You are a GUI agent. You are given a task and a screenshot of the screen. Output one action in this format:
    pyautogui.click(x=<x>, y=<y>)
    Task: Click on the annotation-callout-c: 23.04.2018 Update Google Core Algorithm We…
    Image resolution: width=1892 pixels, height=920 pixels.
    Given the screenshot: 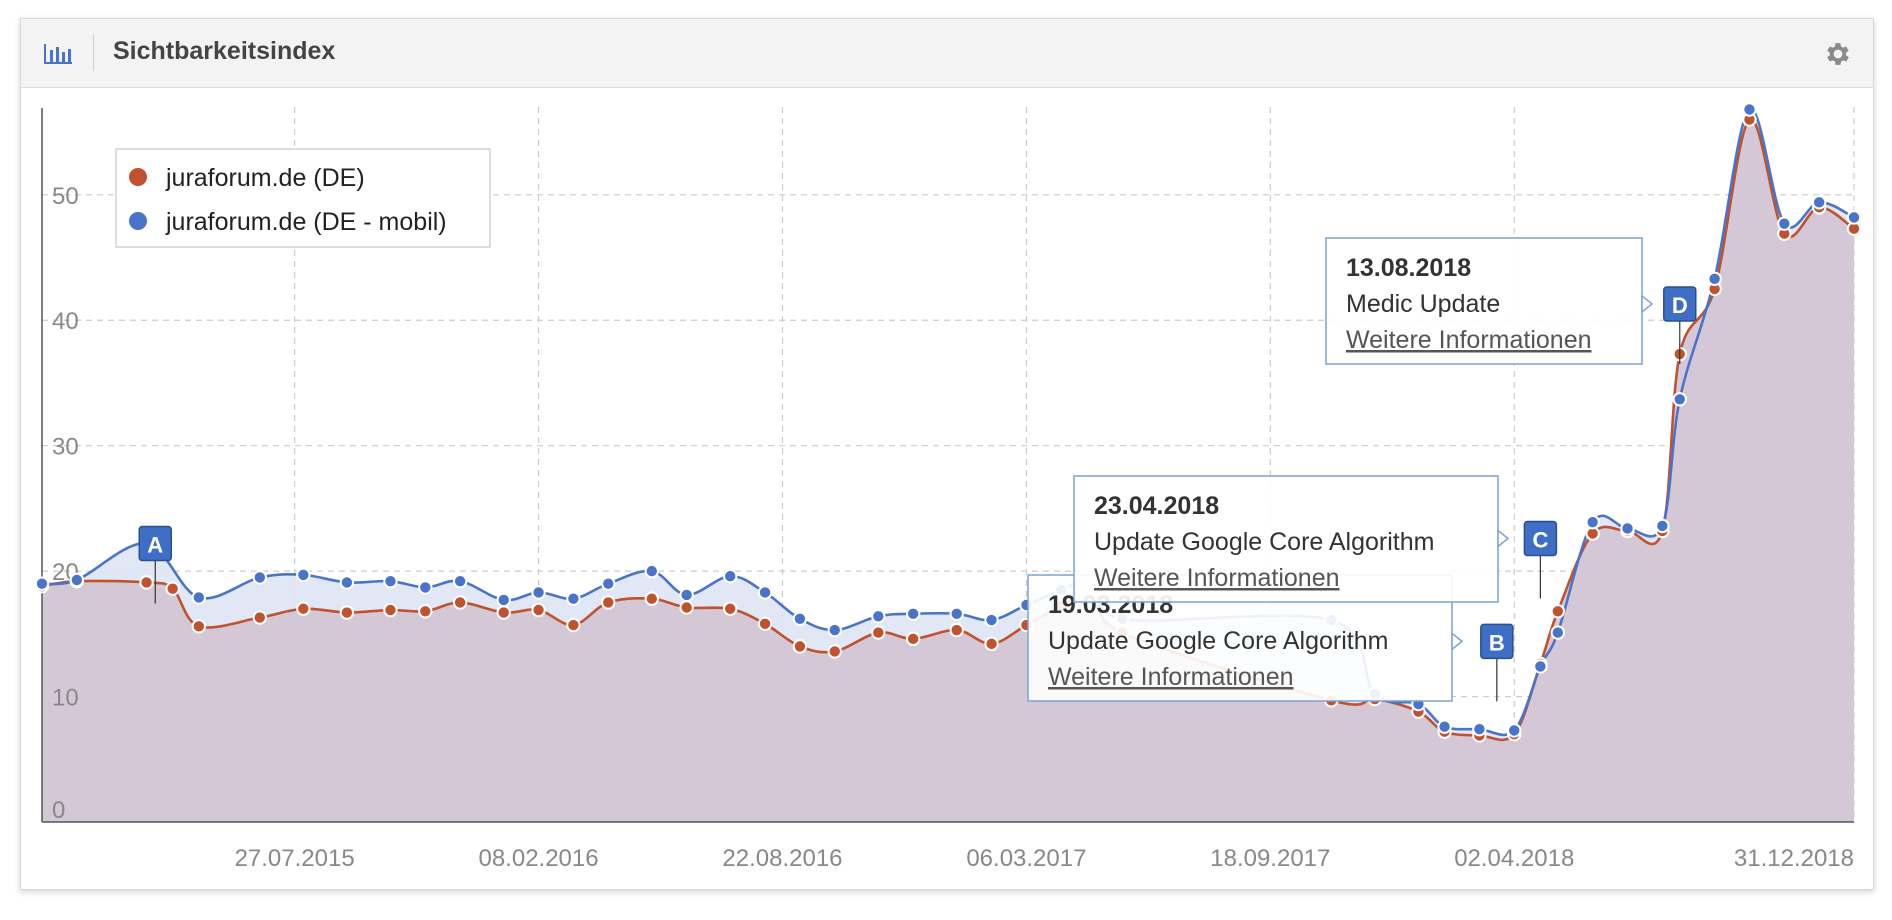 What is the action you would take?
    pyautogui.click(x=1291, y=539)
    